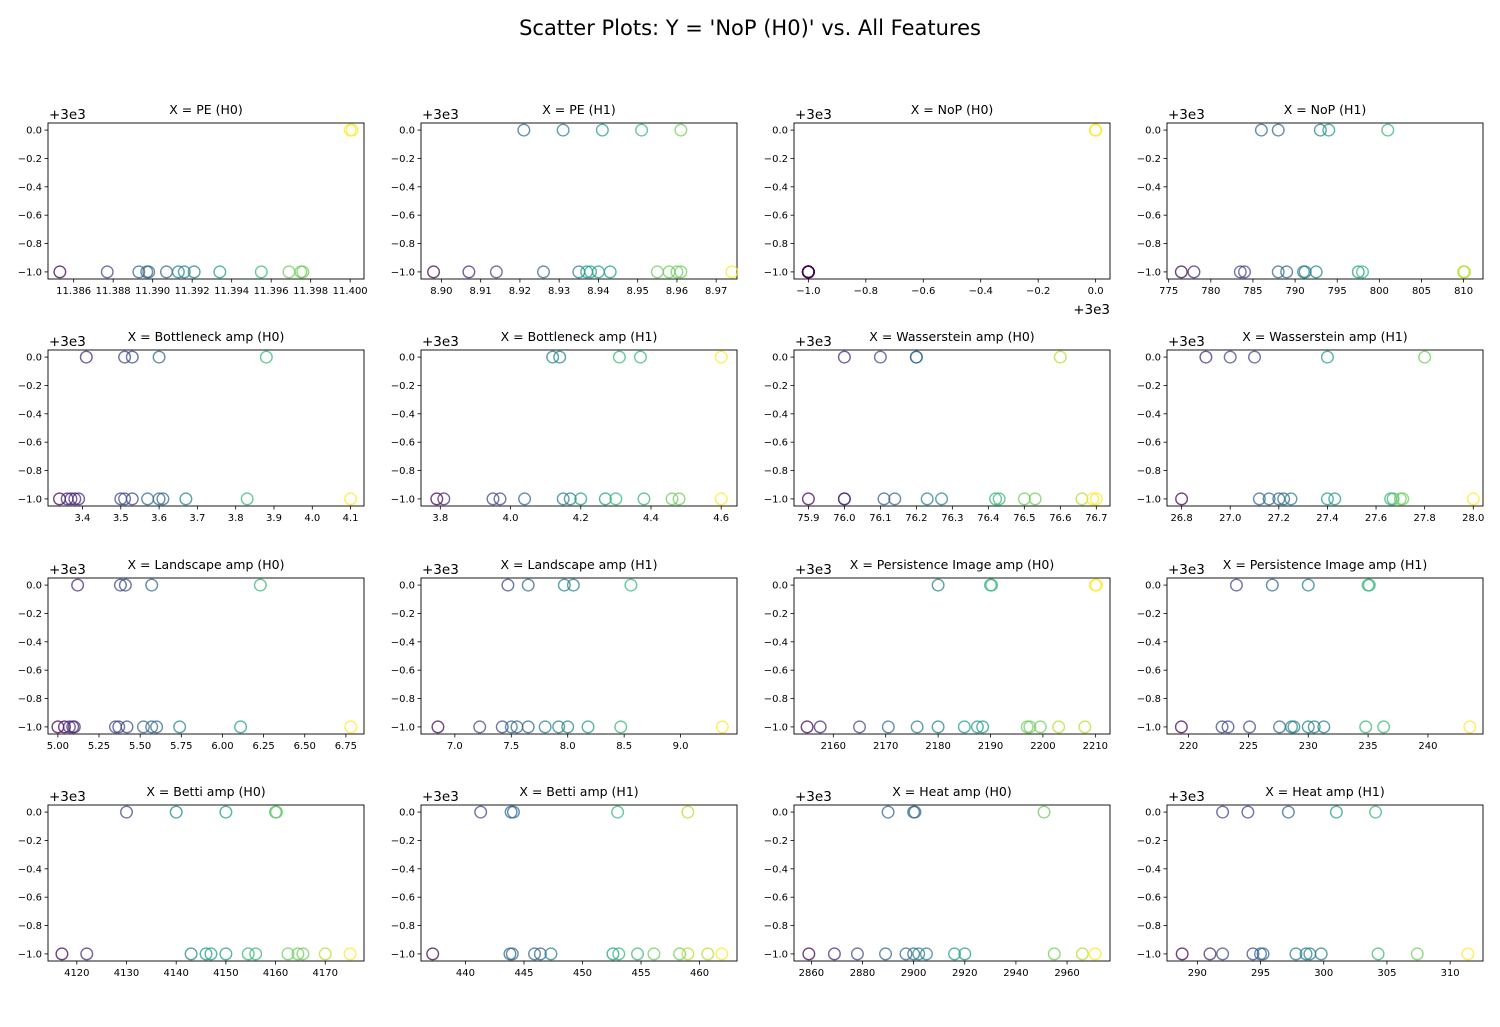 This screenshot has height=1027, width=1500. I want to click on x-tick-label: 76.0, so click(844, 518).